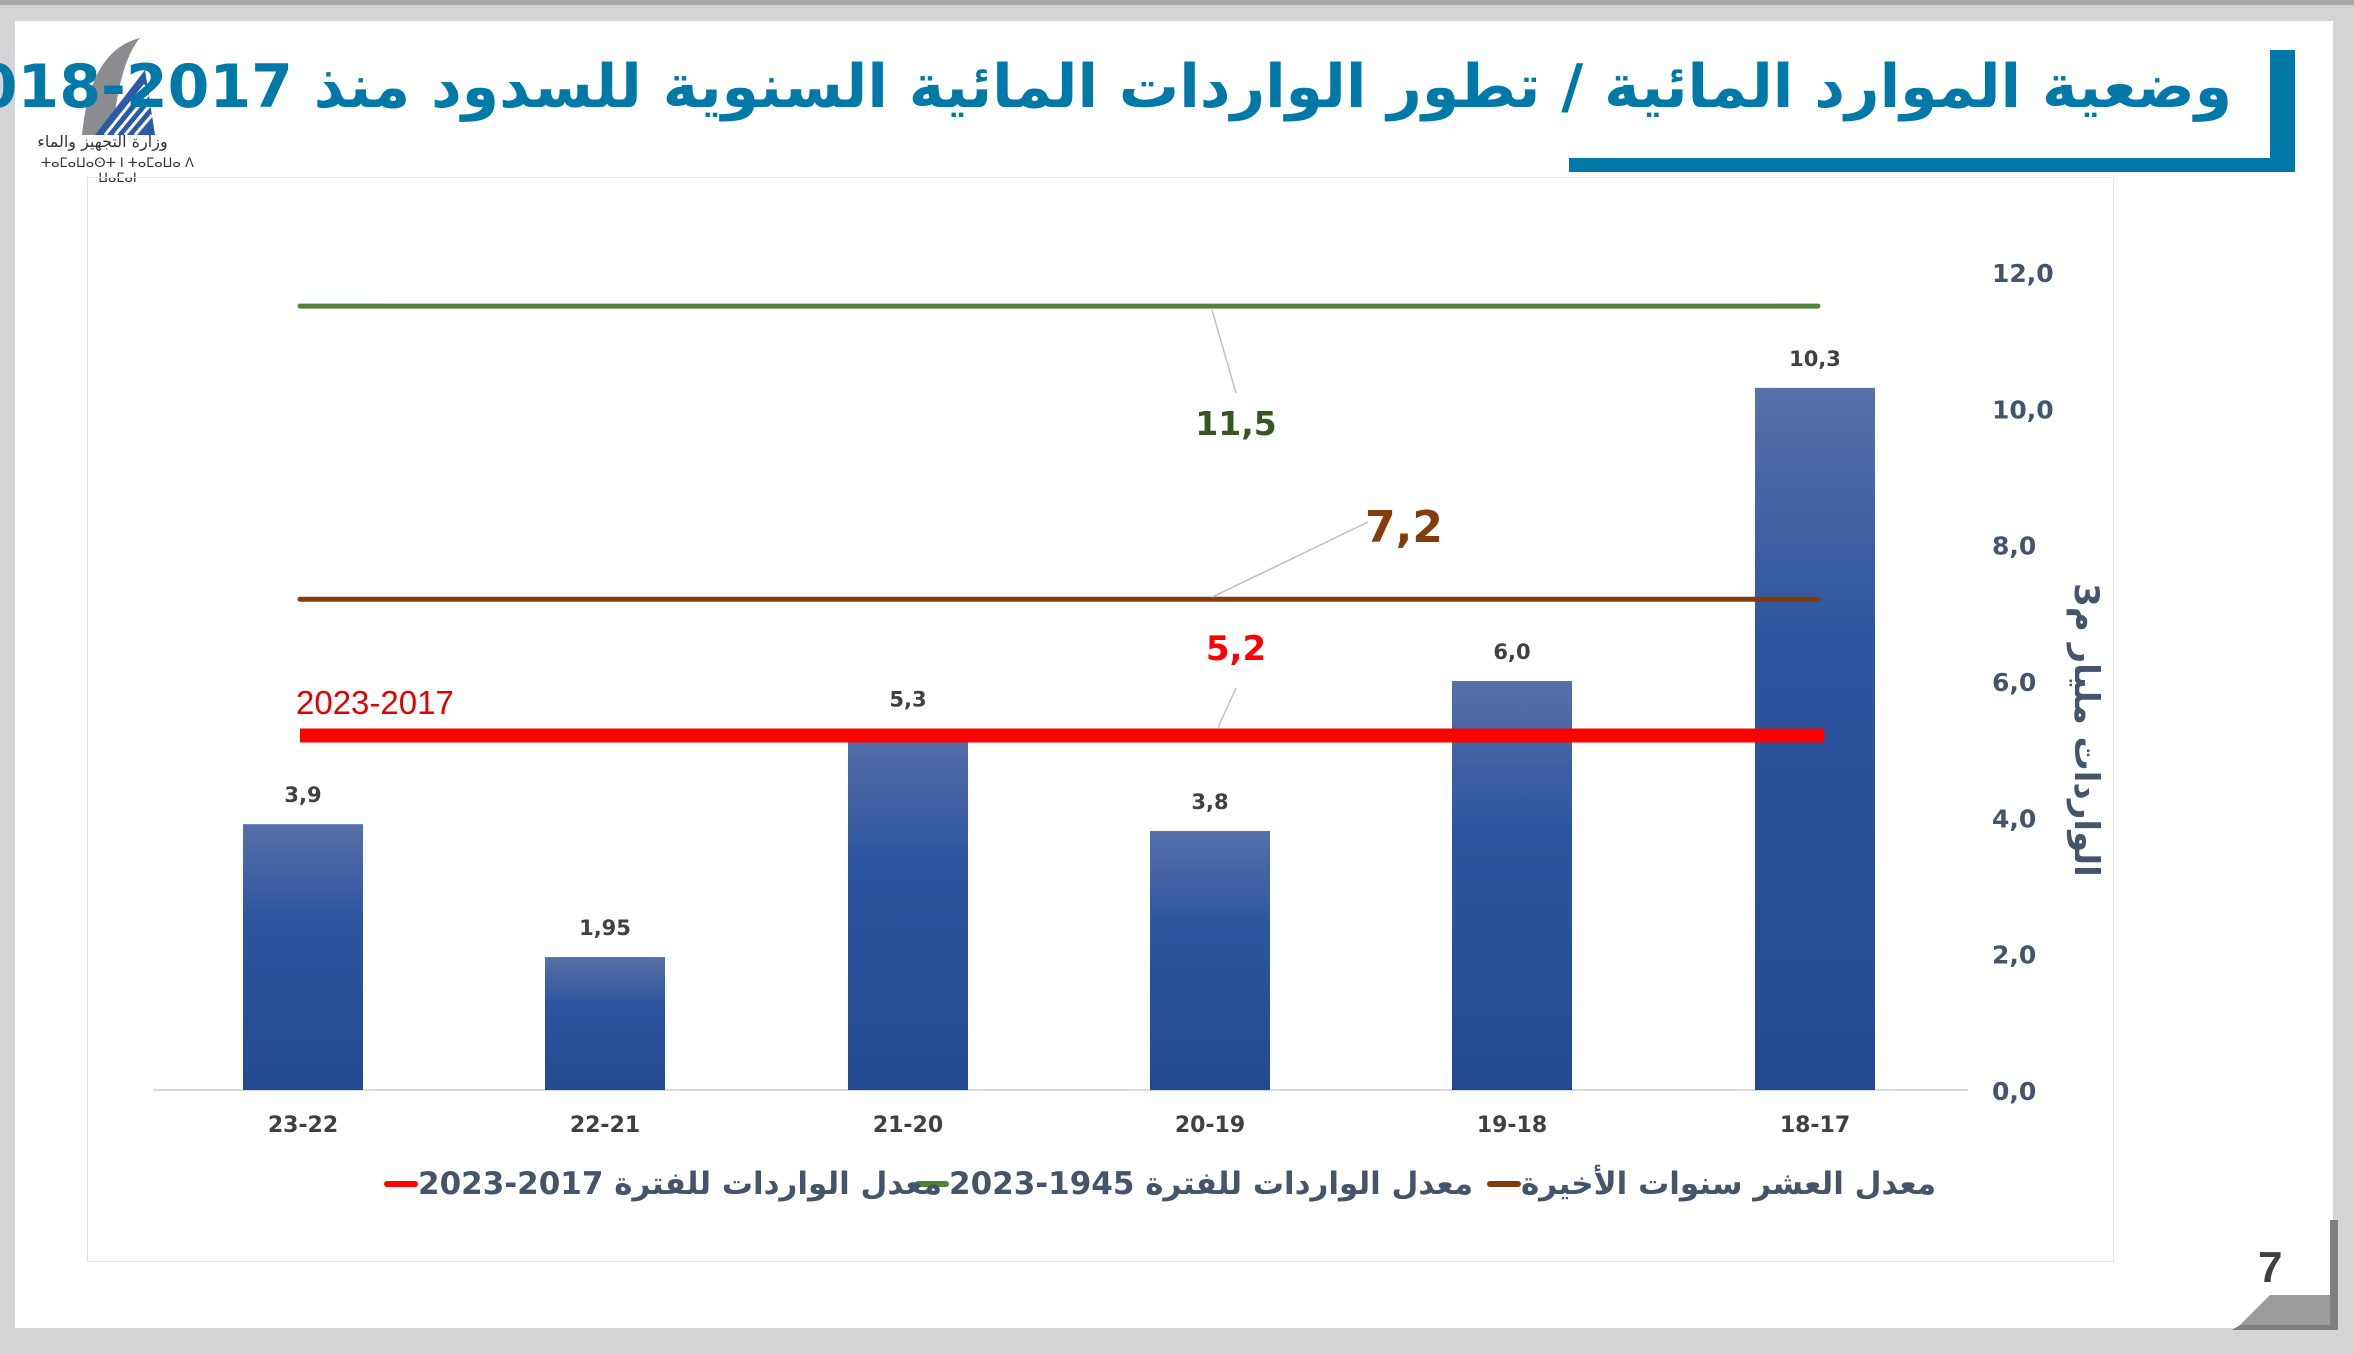 Image resolution: width=2354 pixels, height=1354 pixels. I want to click on logo-text-arabic: وزارة التجهيز والماء, so click(102, 141).